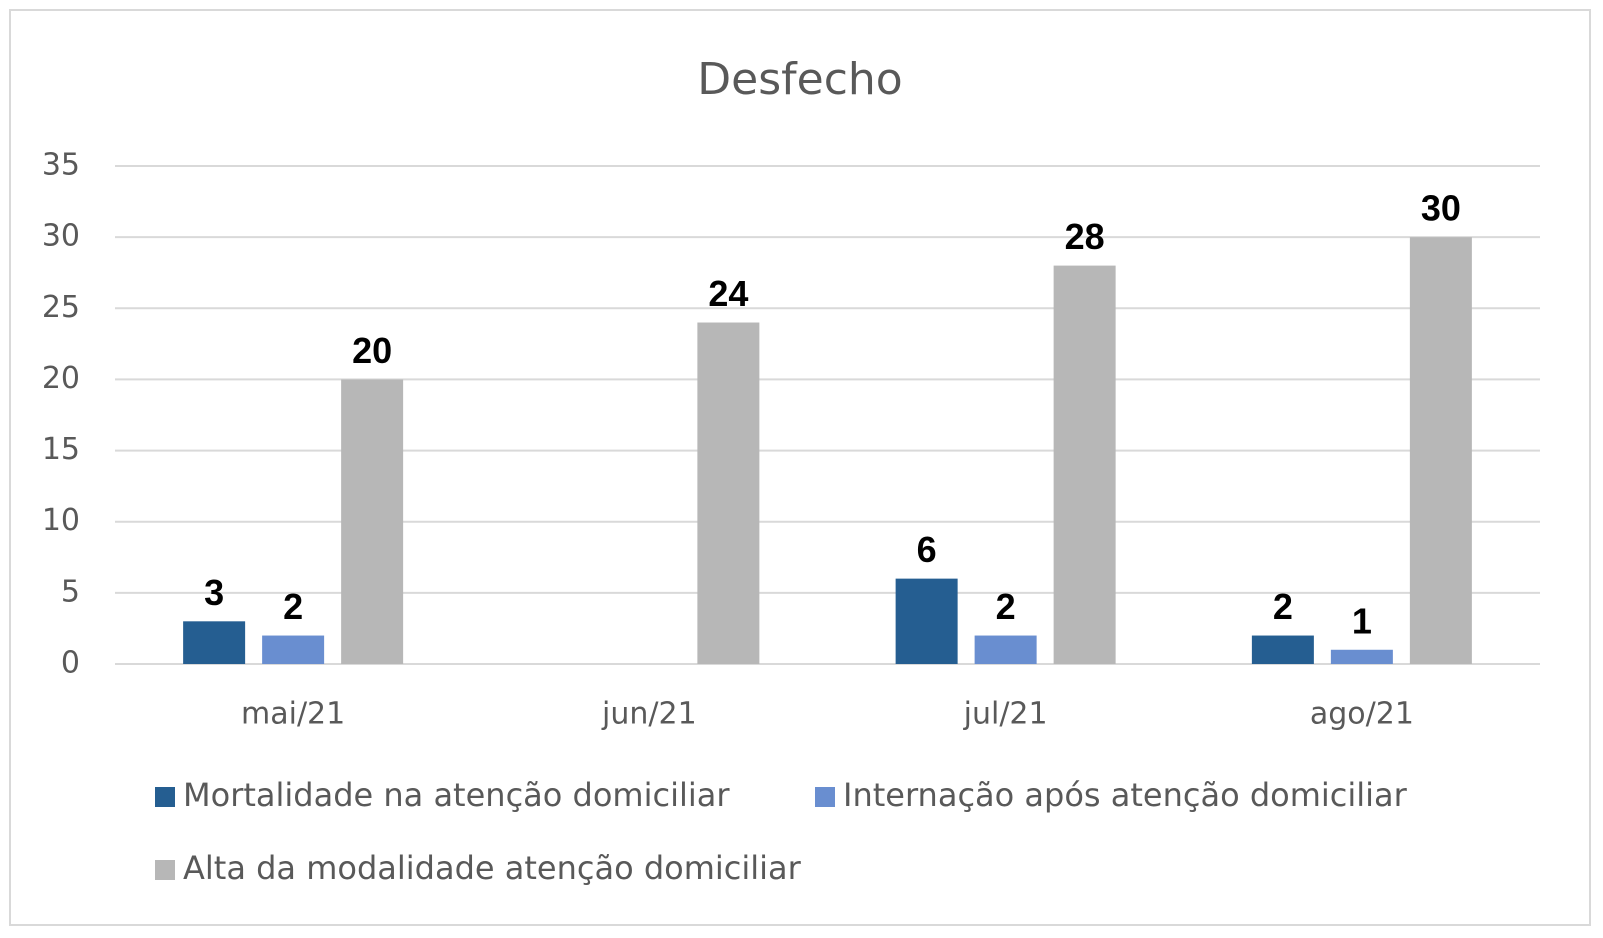  What do you see at coordinates (927, 549) in the screenshot?
I see `data-label: 6` at bounding box center [927, 549].